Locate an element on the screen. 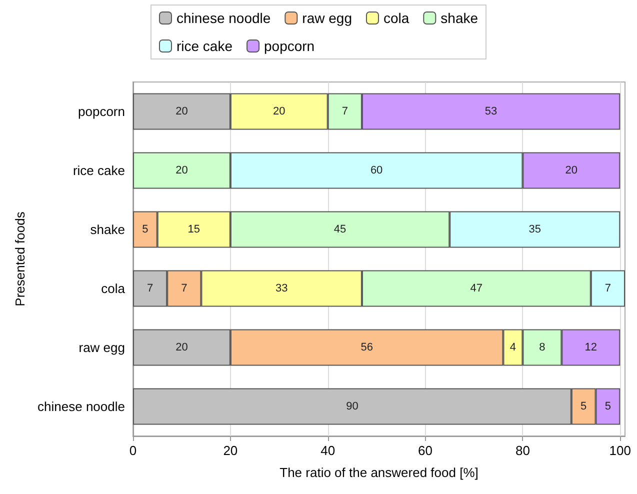 This screenshot has height=494, width=637. x-axis-title: The ratio of the answered food [%] is located at coordinates (379, 472).